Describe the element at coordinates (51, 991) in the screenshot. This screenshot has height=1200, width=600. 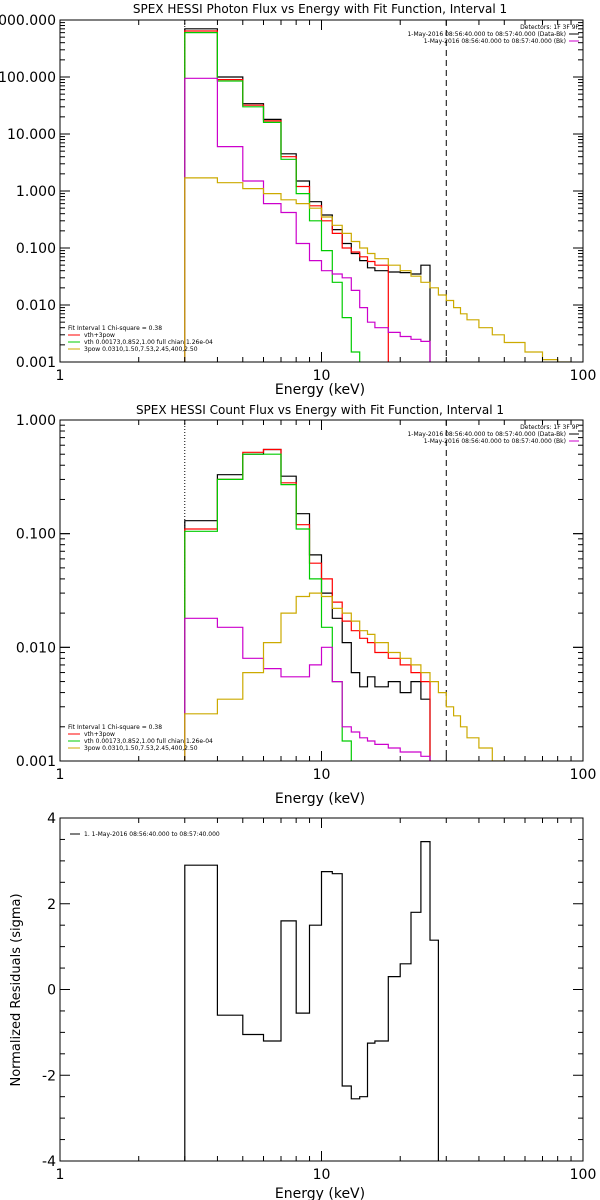
I see `y-tick-label: 0` at that location.